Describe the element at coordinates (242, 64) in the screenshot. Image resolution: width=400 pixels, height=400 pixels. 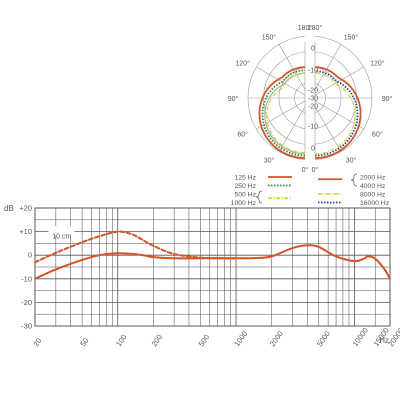
I see `polar-angle-label-left: 120°` at that location.